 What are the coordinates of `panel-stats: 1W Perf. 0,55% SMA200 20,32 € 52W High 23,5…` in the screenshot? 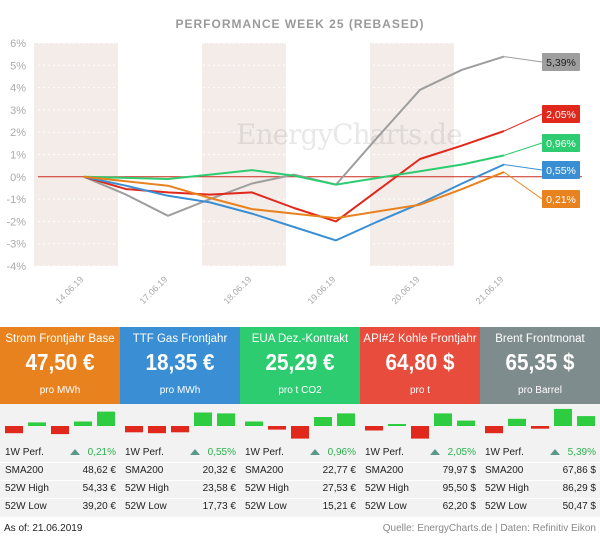 It's located at (180, 480).